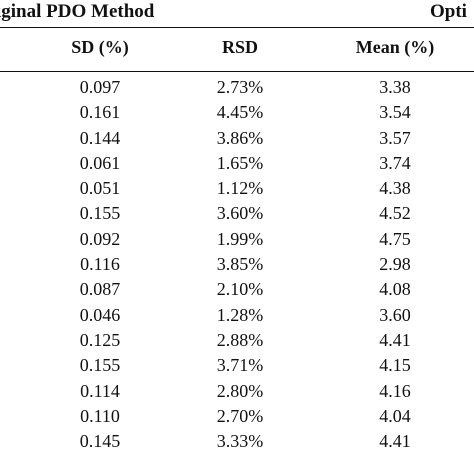  Describe the element at coordinates (240, 289) in the screenshot. I see `rsd-cell: 2.10%` at that location.